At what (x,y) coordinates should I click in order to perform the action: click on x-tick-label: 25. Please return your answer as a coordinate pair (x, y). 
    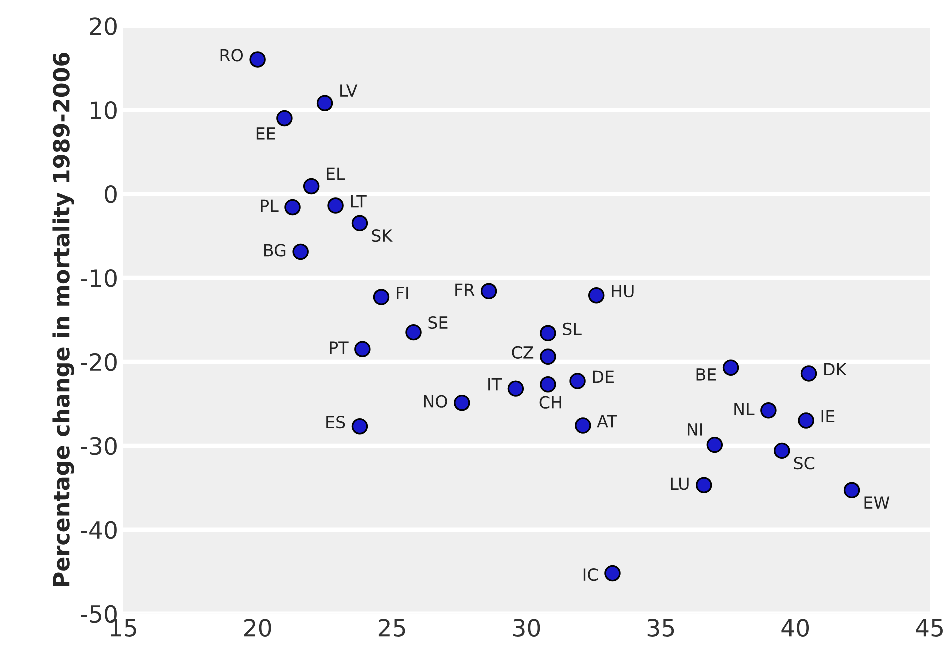
    Looking at the image, I should click on (392, 628).